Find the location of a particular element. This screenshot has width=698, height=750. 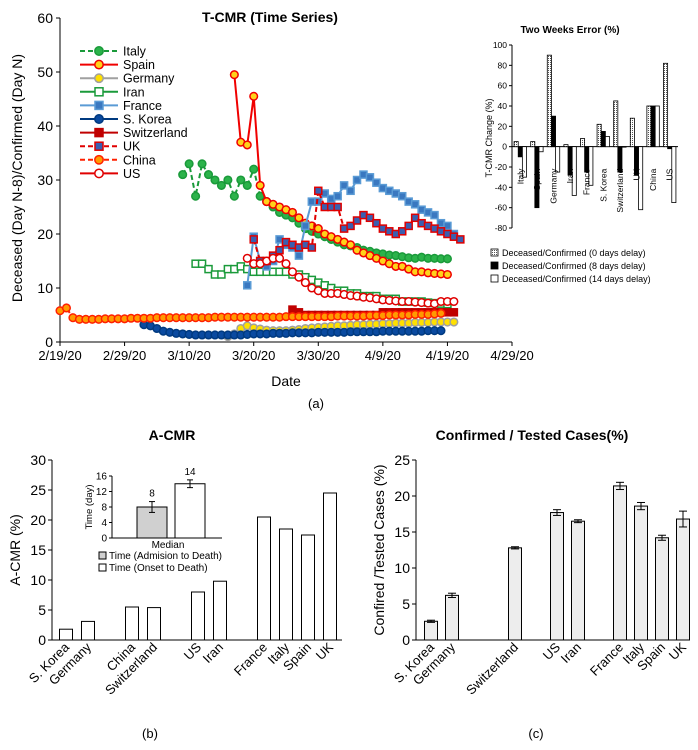

error-category-label: Iran is located at coordinates (570, 175).